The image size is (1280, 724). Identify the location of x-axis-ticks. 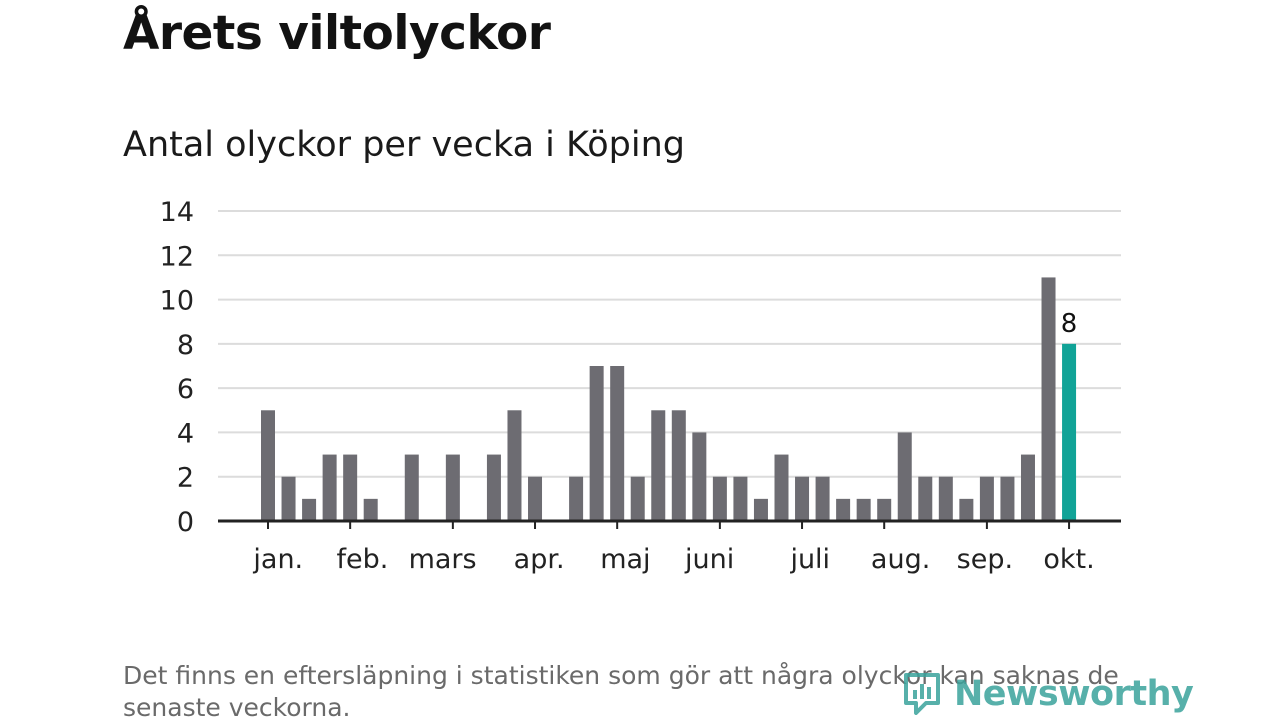
(669, 525).